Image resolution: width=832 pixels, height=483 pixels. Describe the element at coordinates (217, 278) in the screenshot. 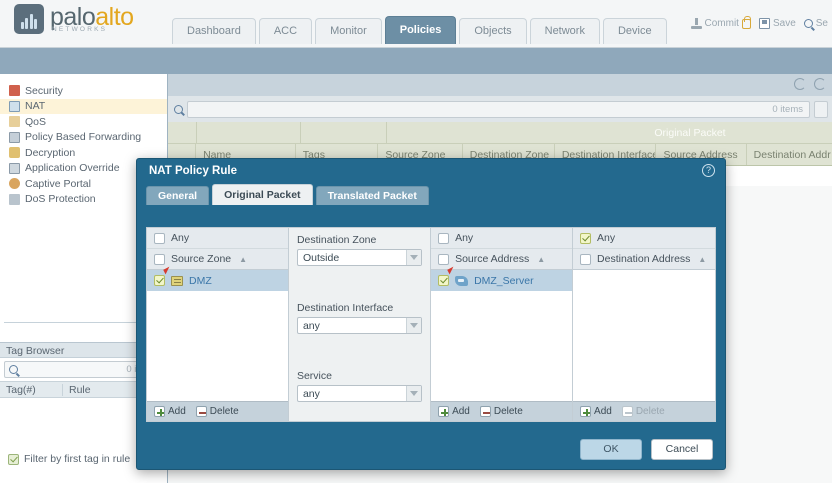

I see `source-zone-item-dmz: DMZ` at that location.